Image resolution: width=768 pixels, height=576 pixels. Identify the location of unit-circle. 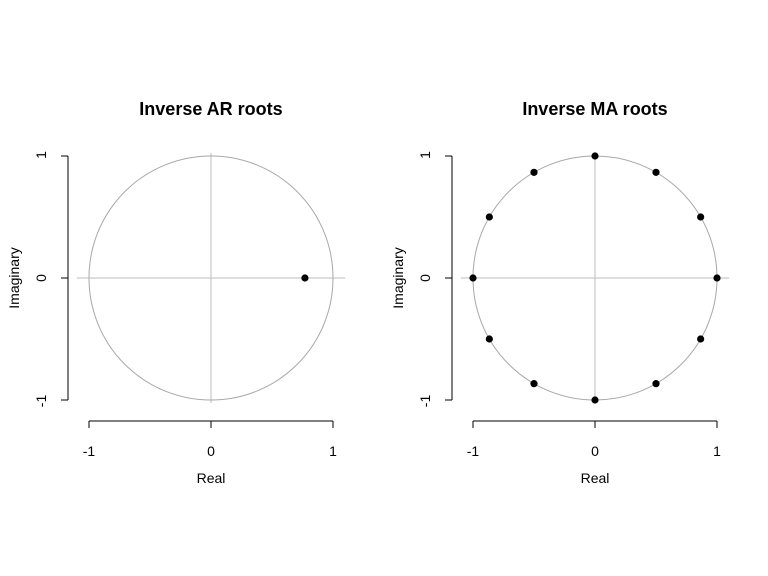
(211, 278).